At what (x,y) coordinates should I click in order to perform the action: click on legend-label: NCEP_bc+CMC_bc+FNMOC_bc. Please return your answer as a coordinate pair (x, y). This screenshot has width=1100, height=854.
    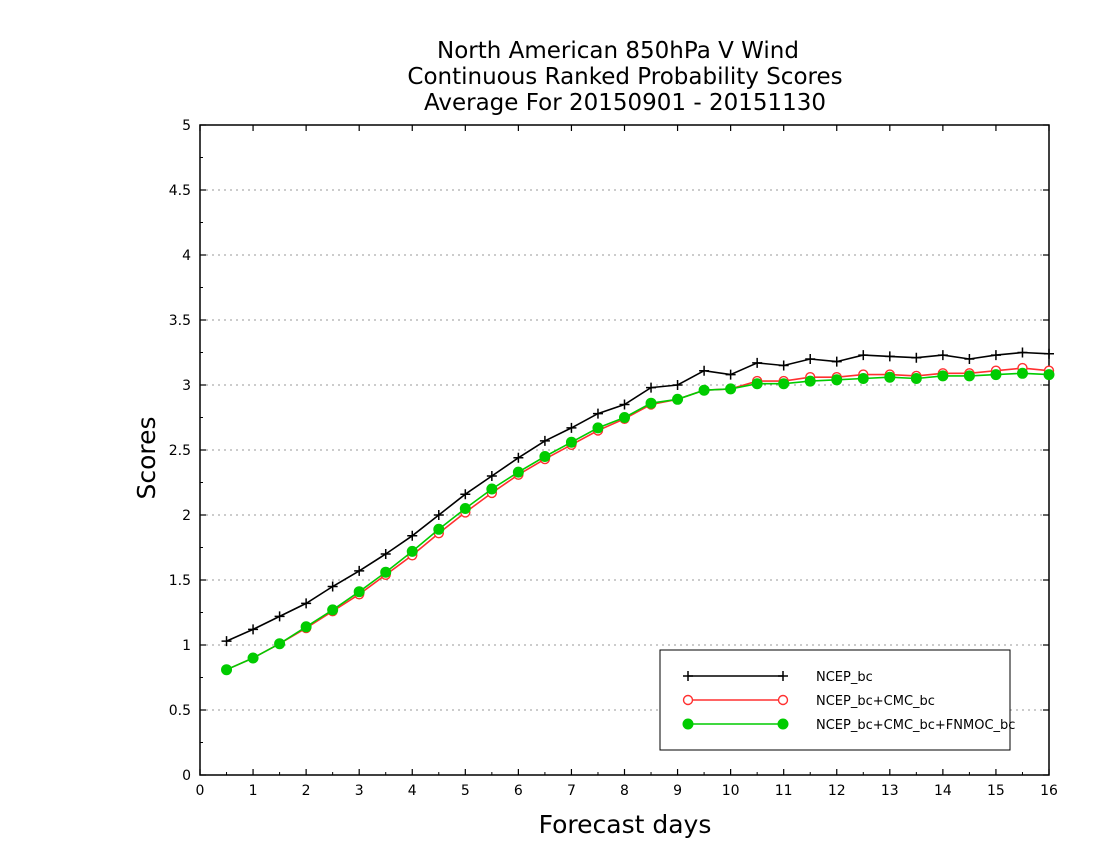
    Looking at the image, I should click on (915, 725).